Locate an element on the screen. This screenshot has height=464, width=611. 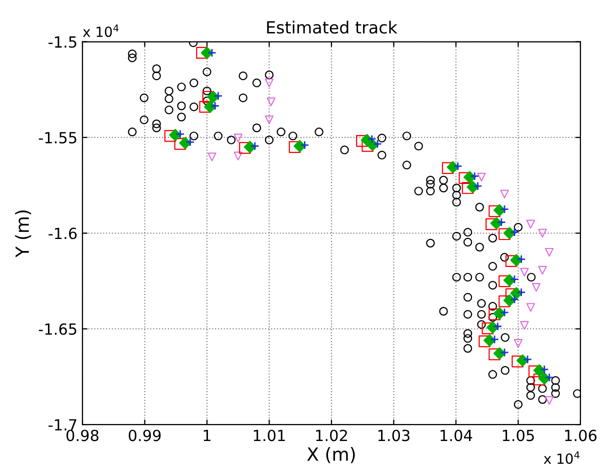
x-tick-label: 1.05 is located at coordinates (518, 436).